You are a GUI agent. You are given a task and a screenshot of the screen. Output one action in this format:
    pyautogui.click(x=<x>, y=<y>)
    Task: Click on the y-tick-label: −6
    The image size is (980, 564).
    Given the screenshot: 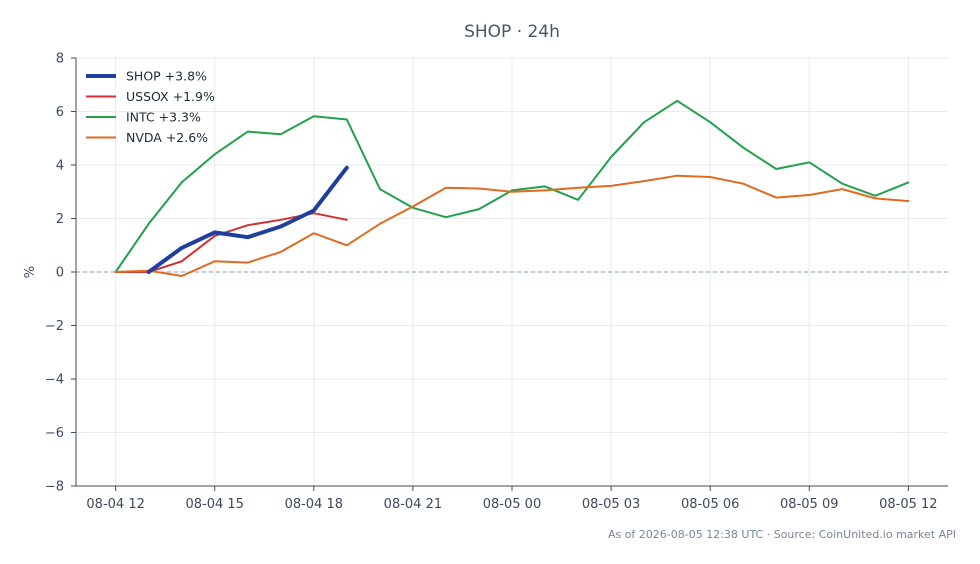 What is the action you would take?
    pyautogui.click(x=54, y=433)
    